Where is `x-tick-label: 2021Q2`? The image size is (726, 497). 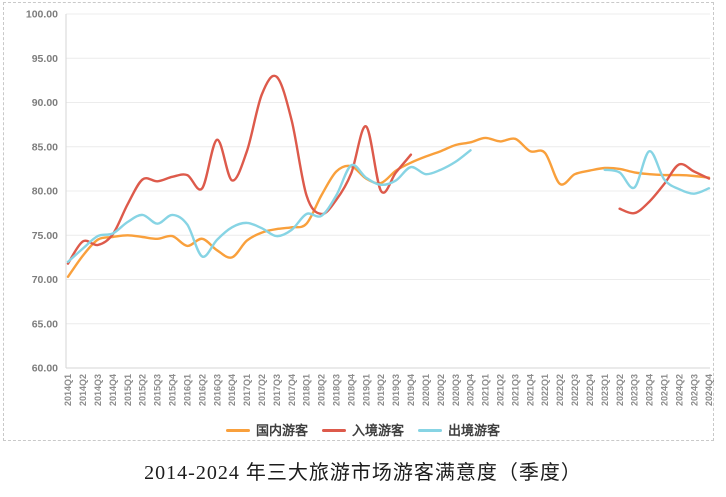 x-tick-label: 2021Q2 is located at coordinates (501, 390).